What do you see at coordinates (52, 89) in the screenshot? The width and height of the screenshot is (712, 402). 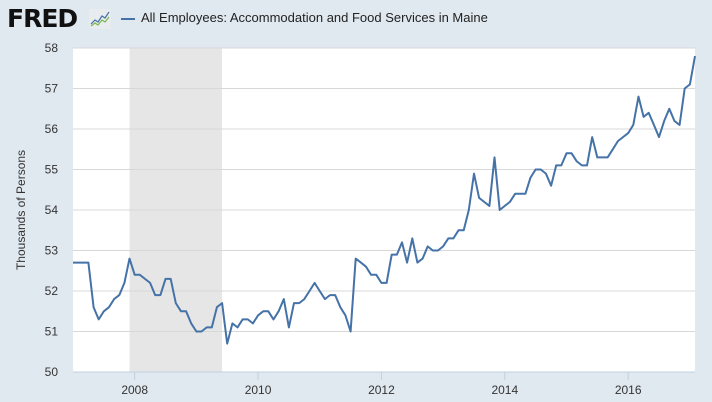 I see `y-tick-label: 57` at bounding box center [52, 89].